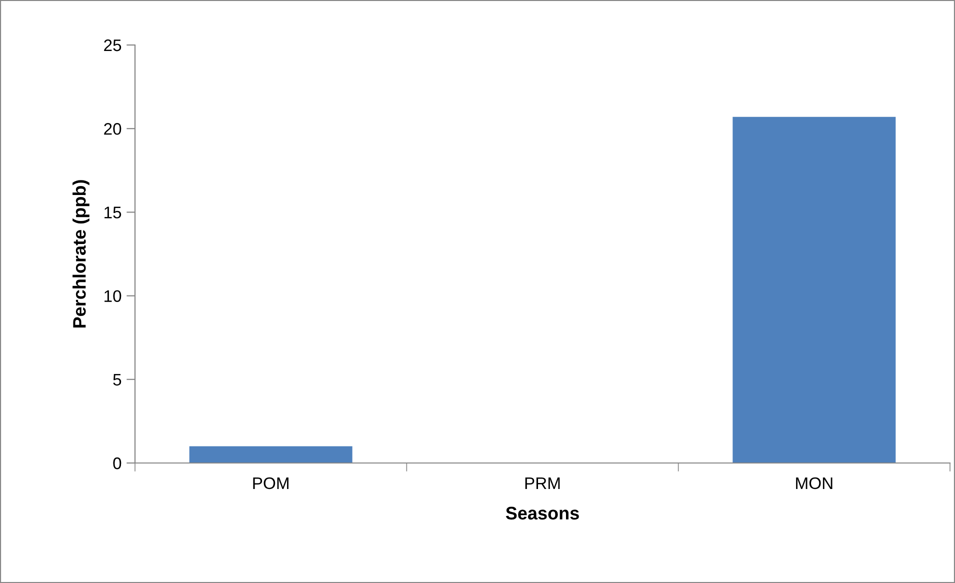 The image size is (955, 583). Describe the element at coordinates (113, 296) in the screenshot. I see `y-tick-label: 10` at that location.